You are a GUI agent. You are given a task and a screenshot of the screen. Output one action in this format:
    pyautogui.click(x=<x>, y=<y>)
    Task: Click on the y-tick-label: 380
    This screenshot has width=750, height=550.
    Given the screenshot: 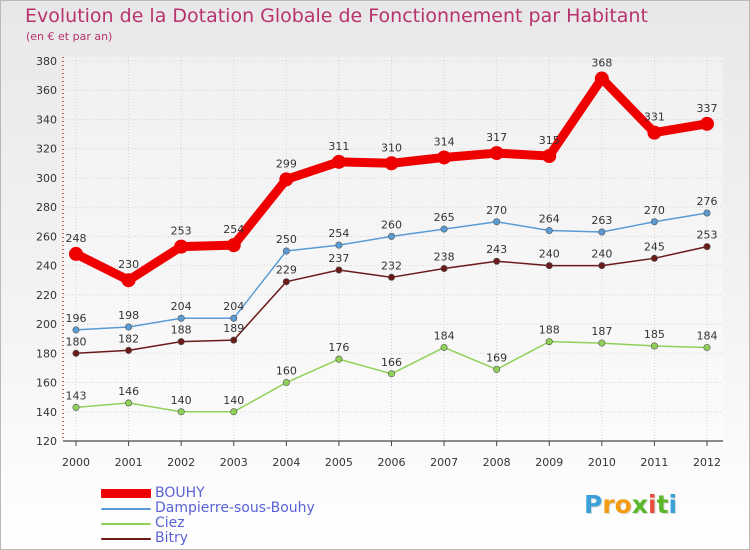 What is the action you would take?
    pyautogui.click(x=46, y=61)
    